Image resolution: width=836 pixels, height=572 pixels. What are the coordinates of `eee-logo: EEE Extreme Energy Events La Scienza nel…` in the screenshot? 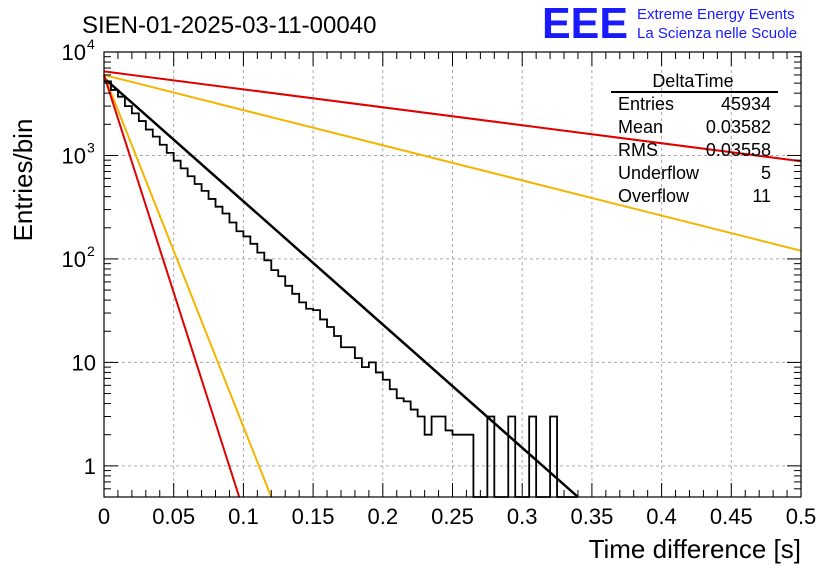 It's located at (669, 24).